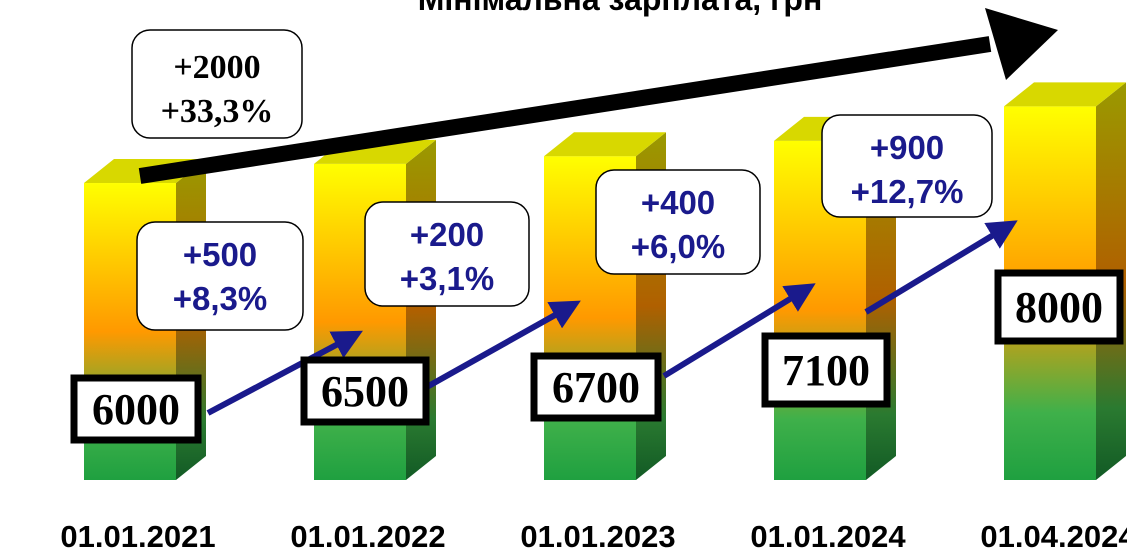  What do you see at coordinates (447, 278) in the screenshot?
I see `increment-pct: +3,1%` at bounding box center [447, 278].